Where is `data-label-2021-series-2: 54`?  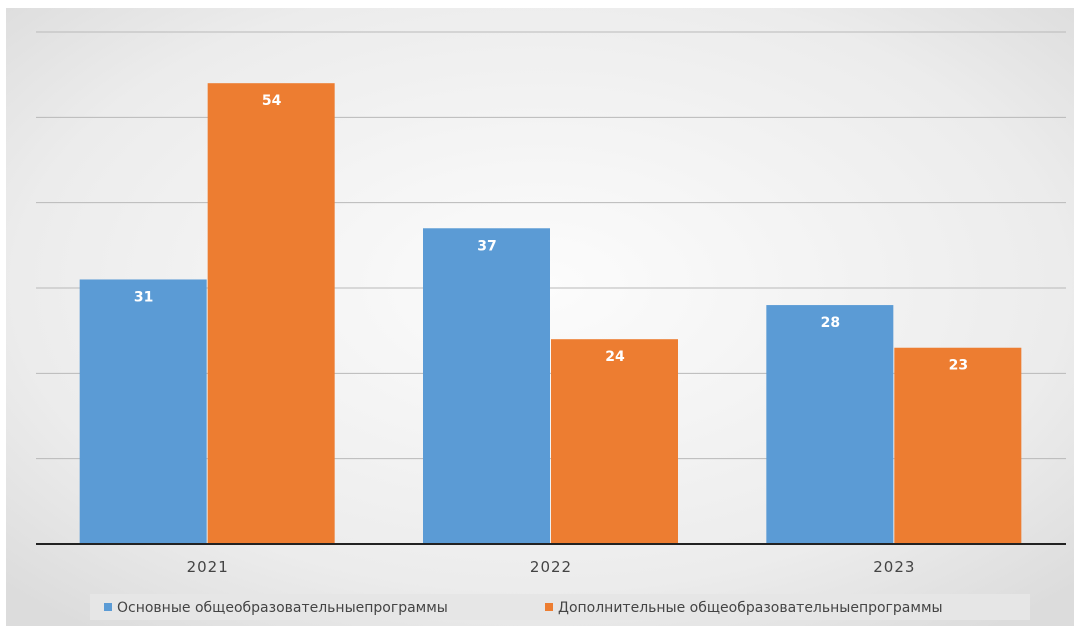 data-label-2021-series-2: 54 is located at coordinates (272, 101).